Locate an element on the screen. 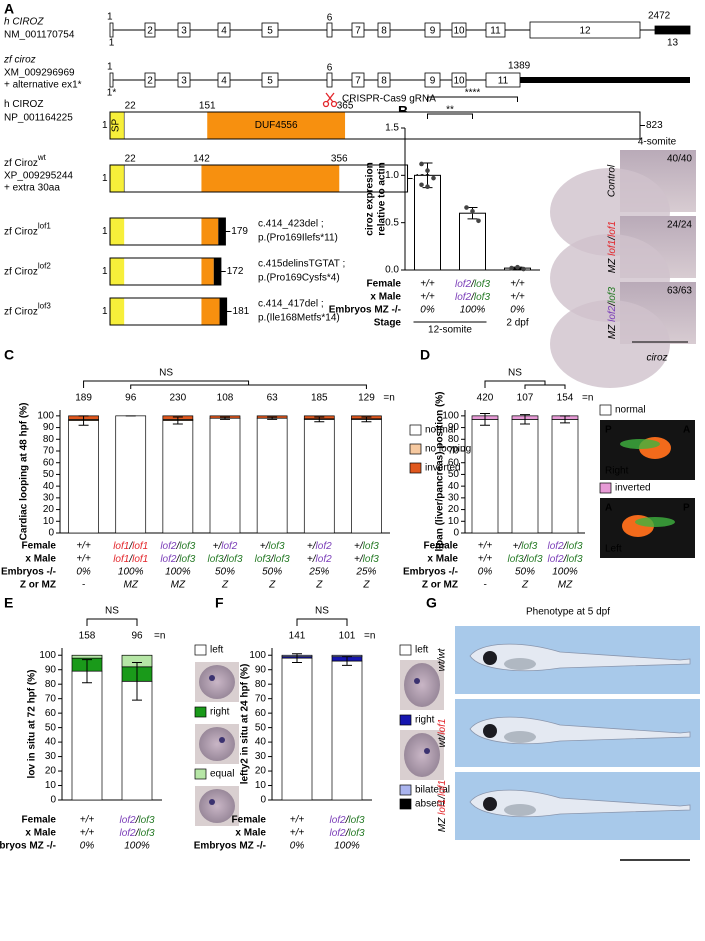  protein-superscript: wt is located at coordinates (42, 157).